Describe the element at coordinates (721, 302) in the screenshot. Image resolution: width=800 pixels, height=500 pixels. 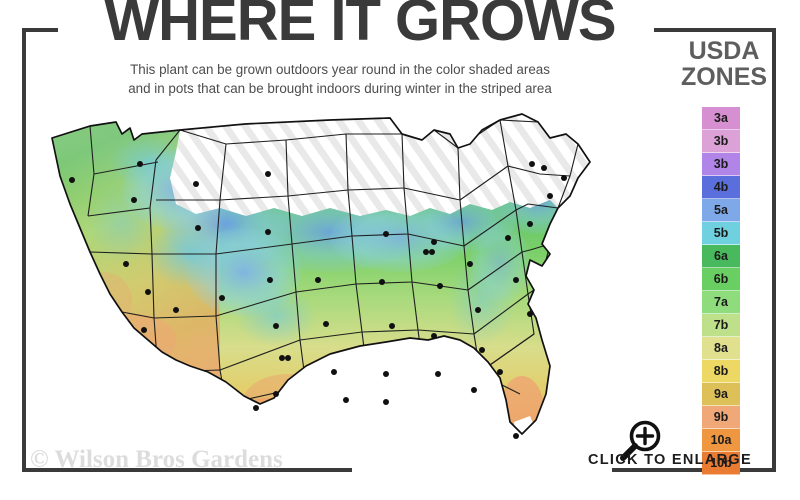
I see `legend-swatch-7a: 7a` at that location.